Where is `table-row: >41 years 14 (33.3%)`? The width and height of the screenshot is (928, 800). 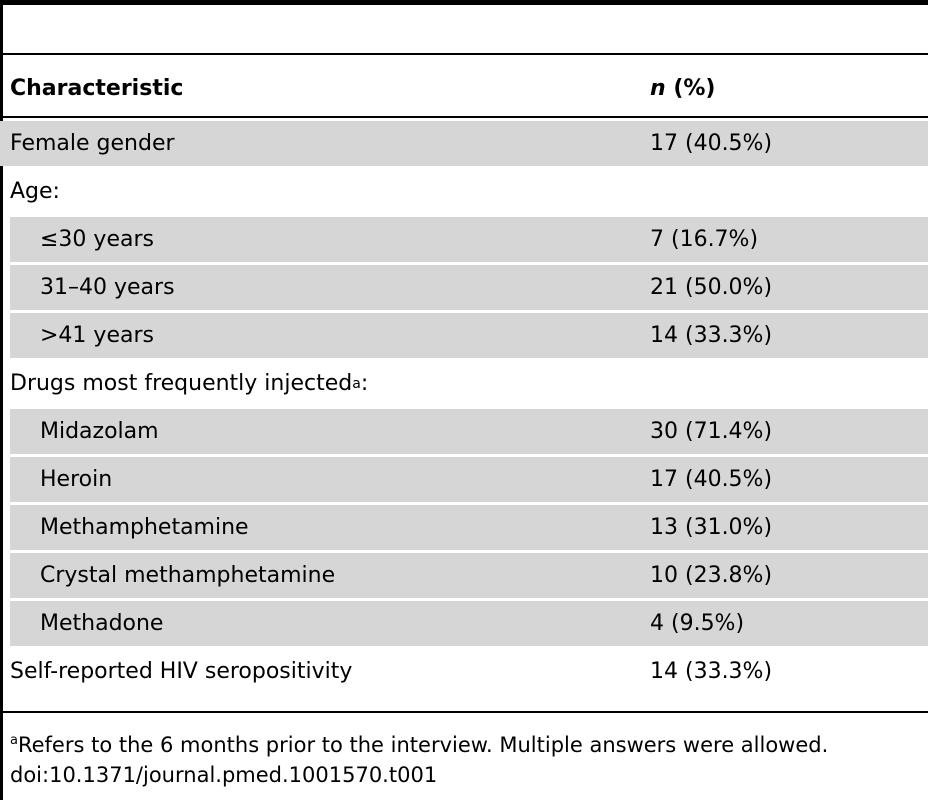 table-row: >41 years 14 (33.3%) is located at coordinates (469, 335).